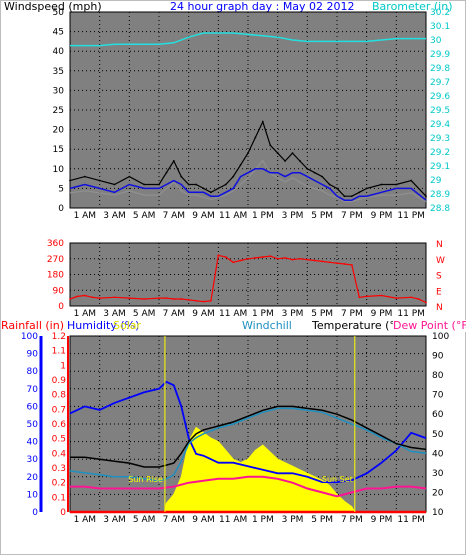 This screenshot has width=466, height=555. Describe the element at coordinates (35, 513) in the screenshot. I see `humidity-tick-label: 0` at that location.